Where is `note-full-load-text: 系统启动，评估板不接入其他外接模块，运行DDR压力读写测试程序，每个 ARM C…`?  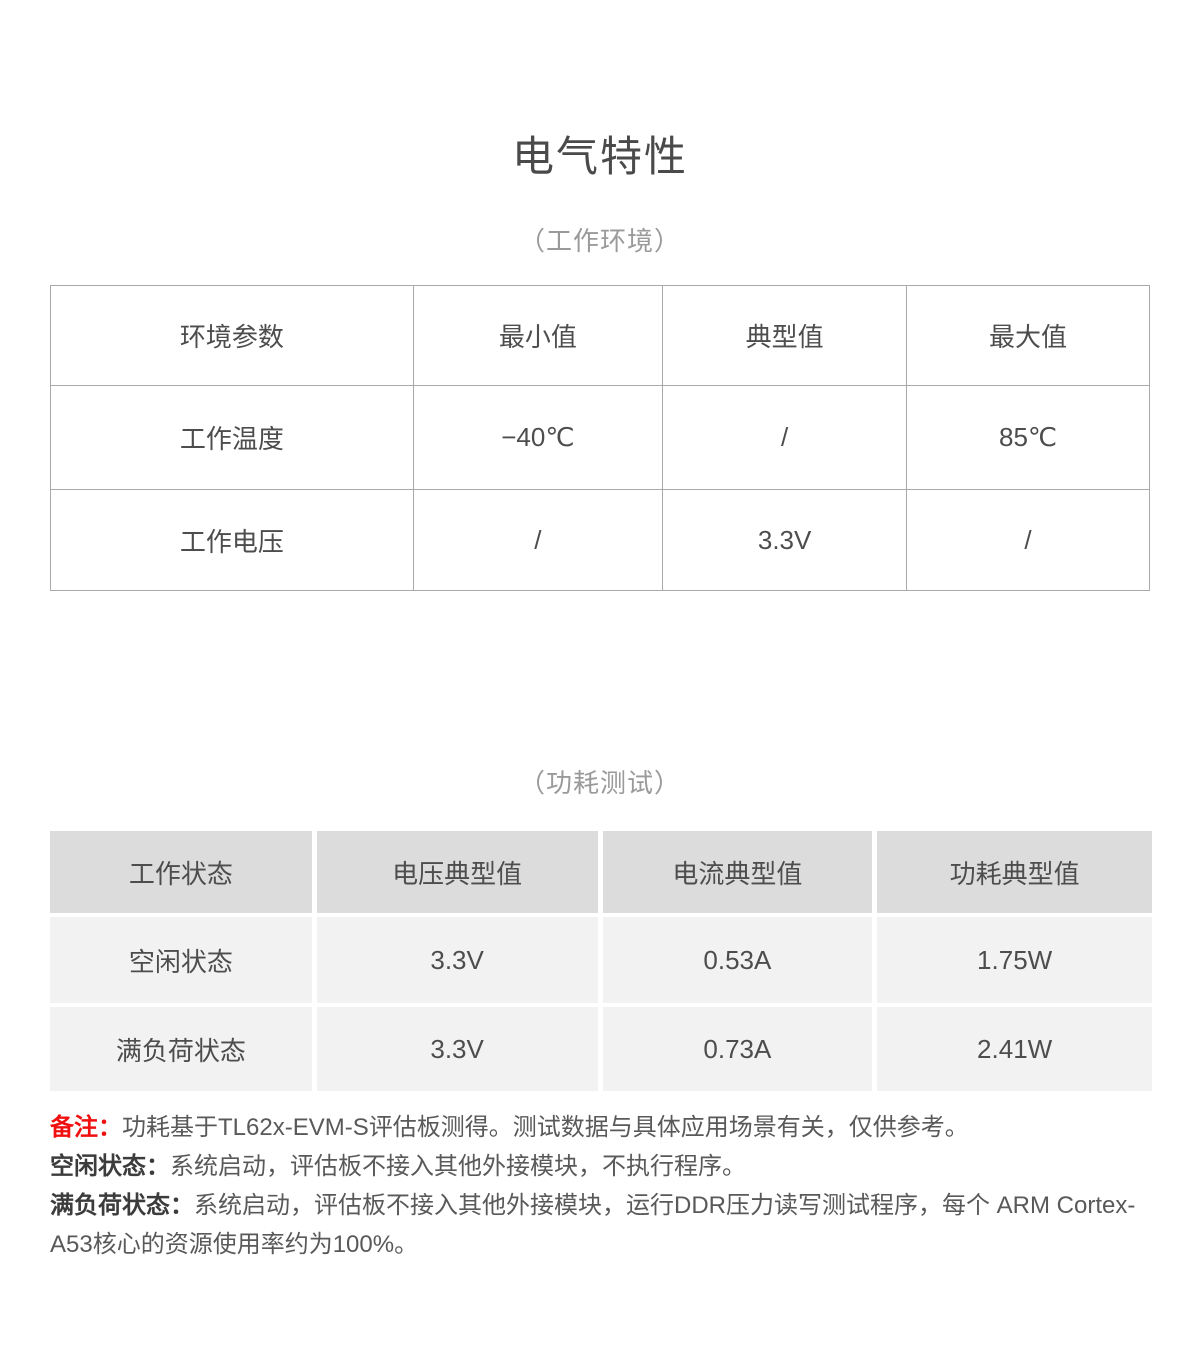 note-full-load-text: 系统启动，评估板不接入其他外接模块，运行DDR压力读写测试程序，每个 ARM C… is located at coordinates (593, 1225).